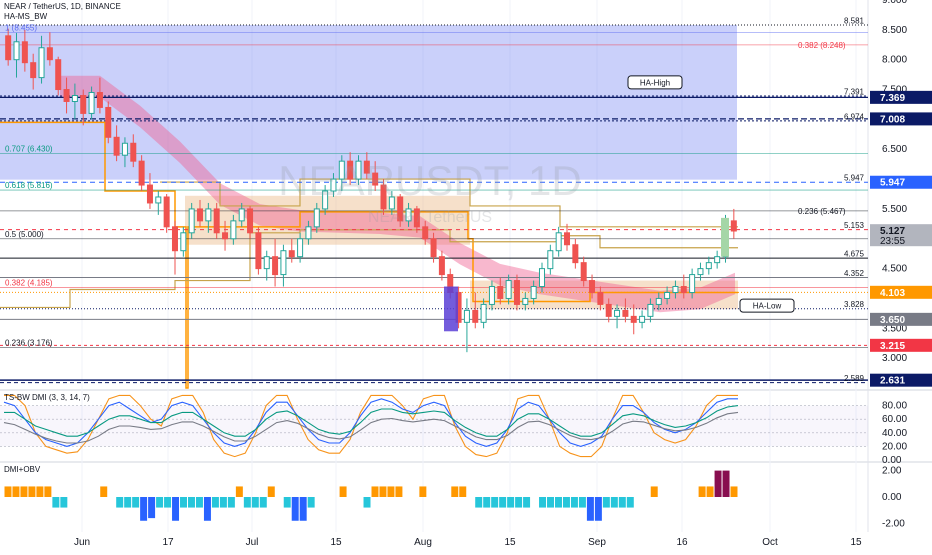 The height and width of the screenshot is (555, 932). I want to click on price-badge-label: 3.650, so click(892, 320).